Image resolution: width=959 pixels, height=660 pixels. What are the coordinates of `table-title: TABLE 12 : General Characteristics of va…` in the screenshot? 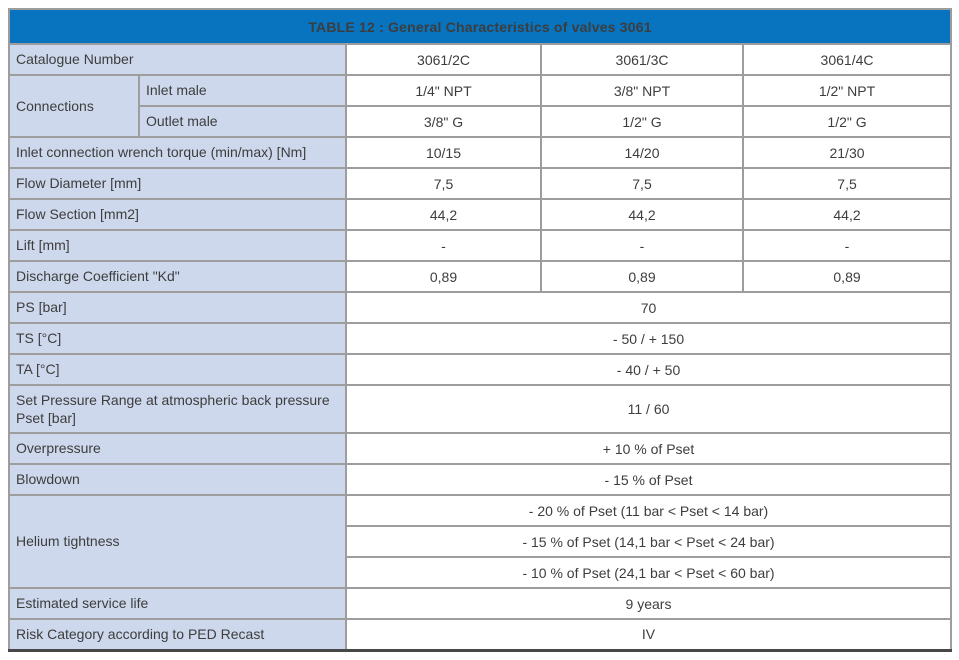 It's located at (480, 26).